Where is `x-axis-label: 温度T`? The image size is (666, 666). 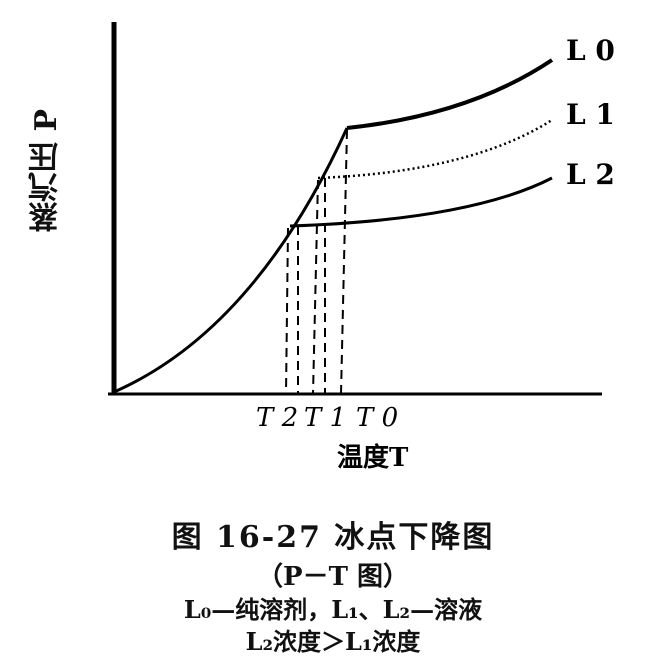 x-axis-label: 温度T is located at coordinates (373, 457).